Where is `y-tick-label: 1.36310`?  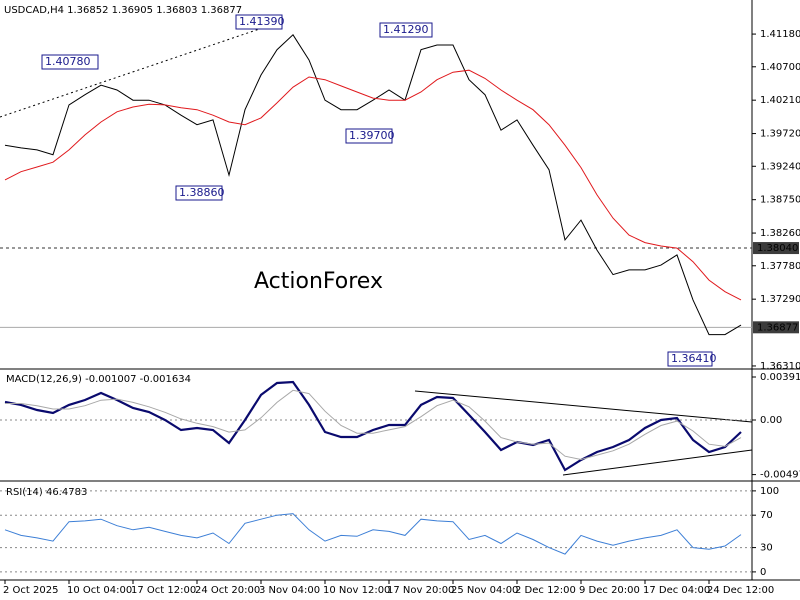
y-tick-label: 1.36310 is located at coordinates (780, 366).